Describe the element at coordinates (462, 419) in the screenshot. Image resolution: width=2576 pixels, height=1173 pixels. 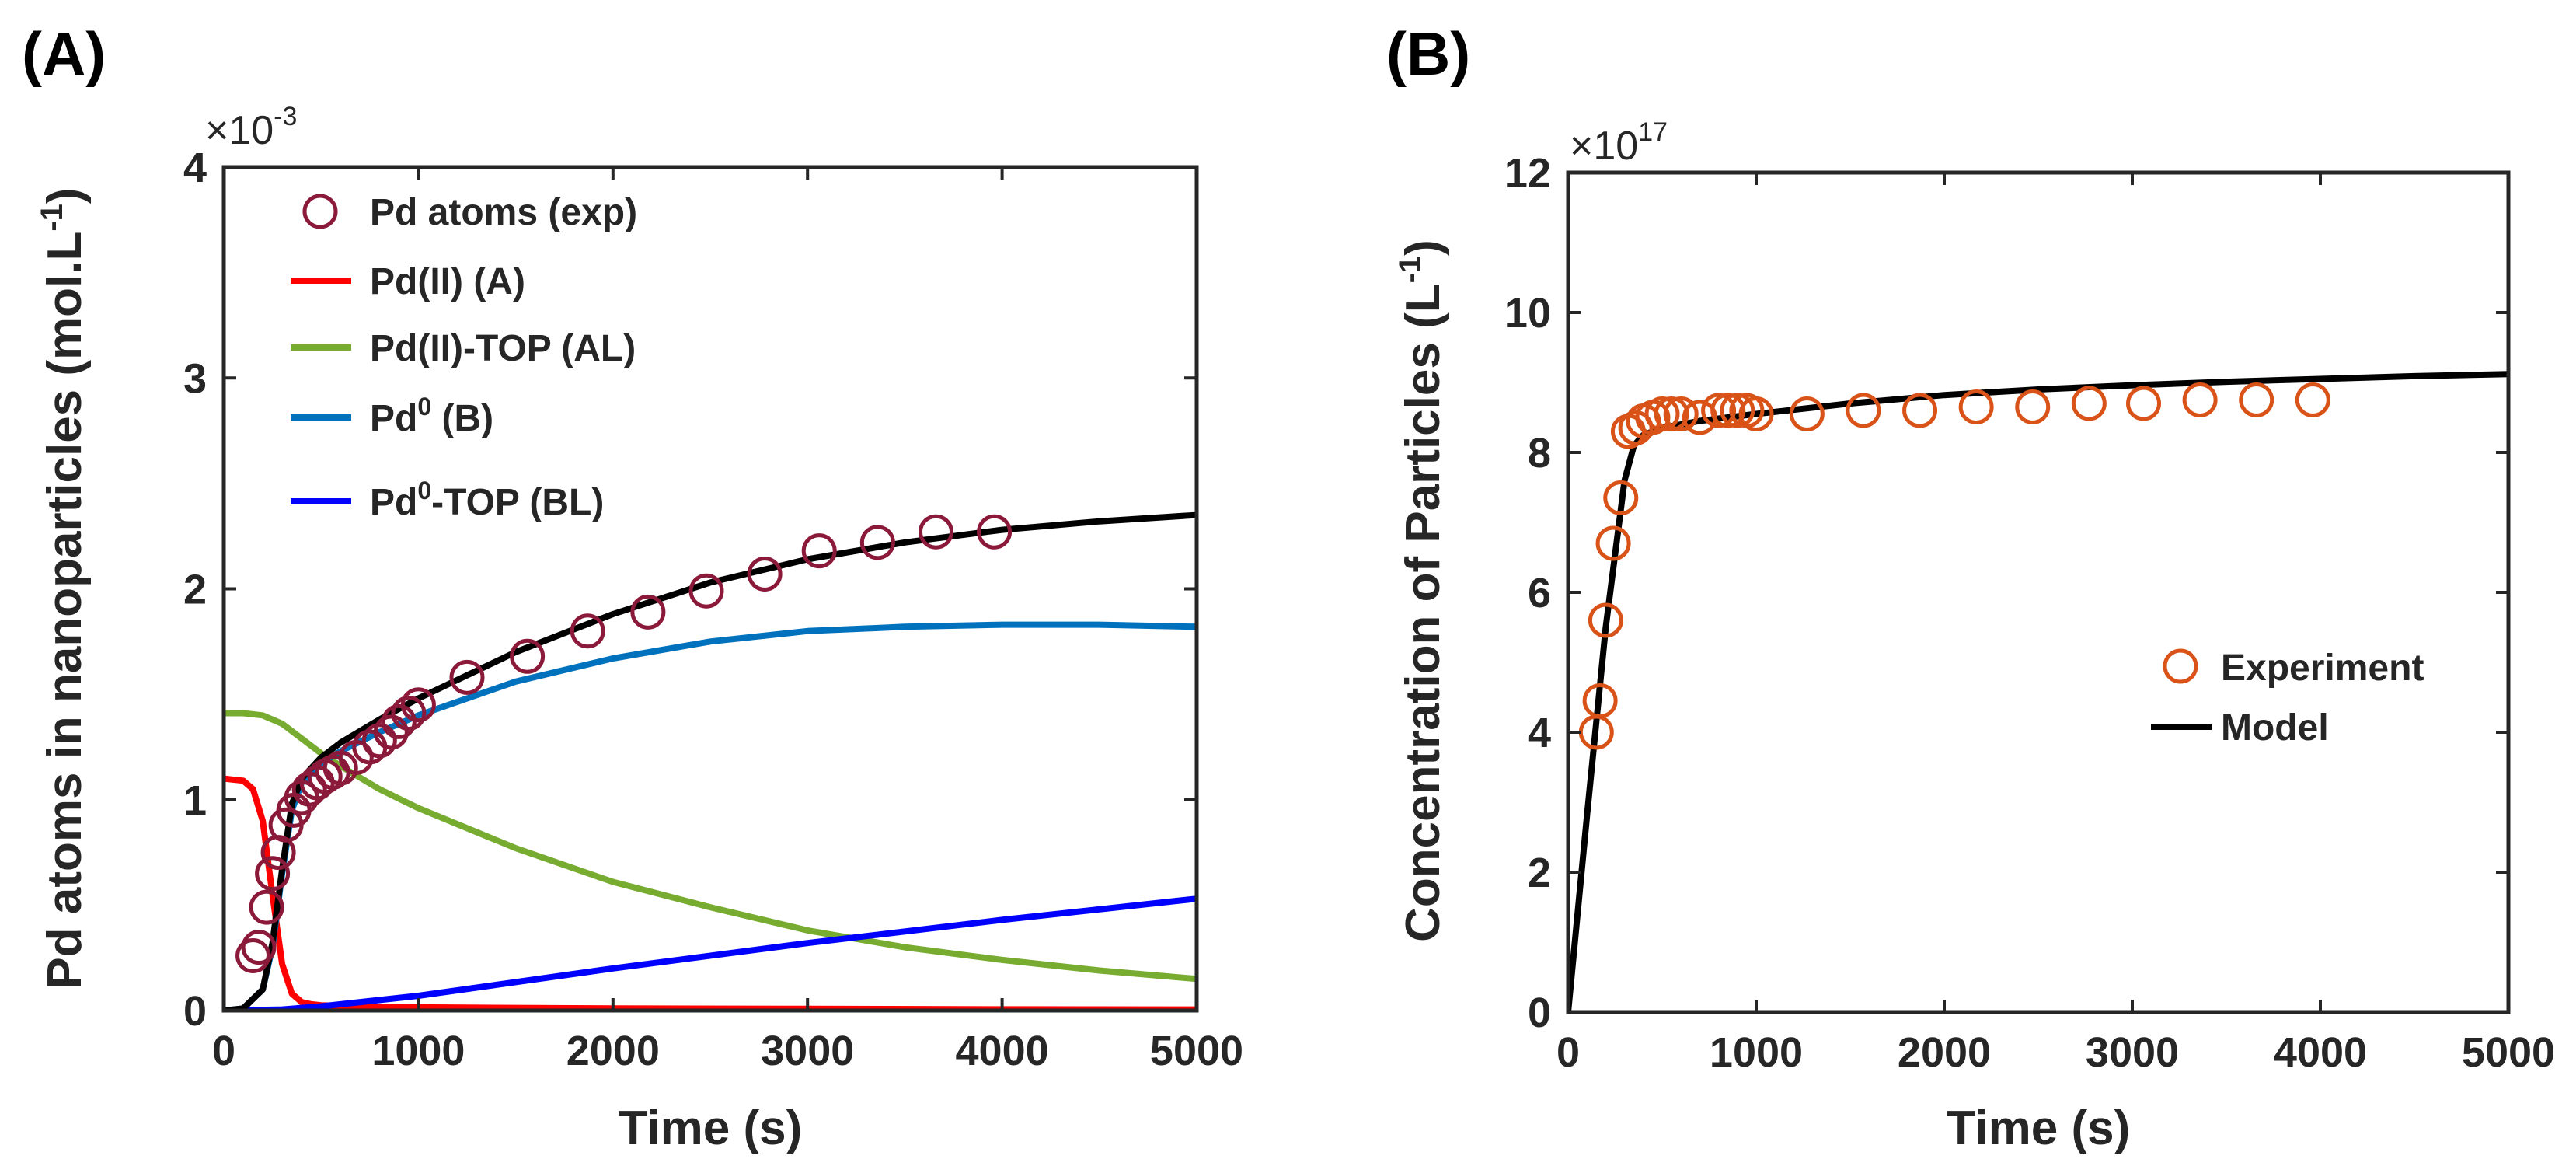
I see `legend-label-pd0-b-rest: (B)` at that location.